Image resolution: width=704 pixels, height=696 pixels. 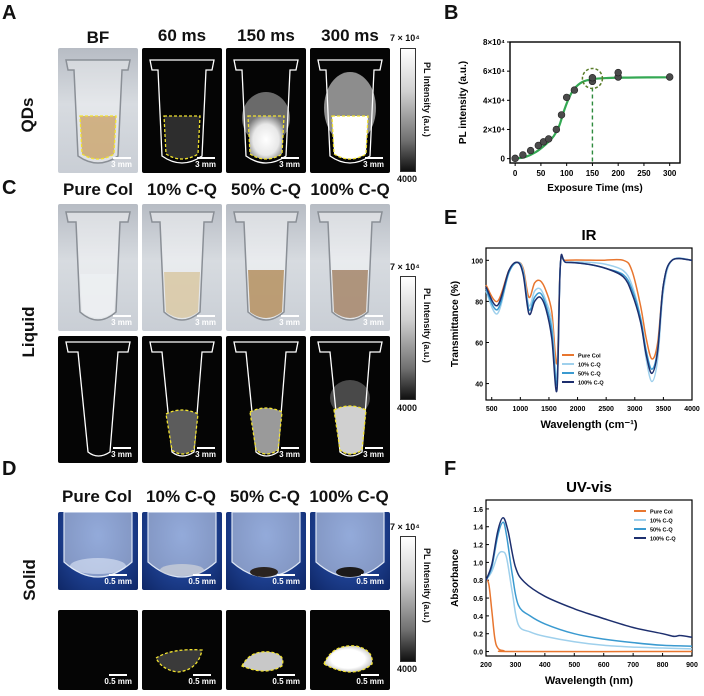 I want to click on x-tick-label: 3500, so click(x=664, y=409).